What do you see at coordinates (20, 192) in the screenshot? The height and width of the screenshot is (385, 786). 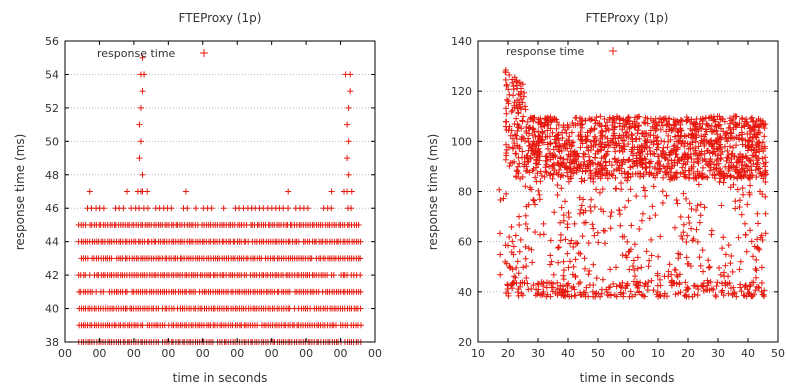 I see `left-y-axis-label: response time (ms)` at bounding box center [20, 192].